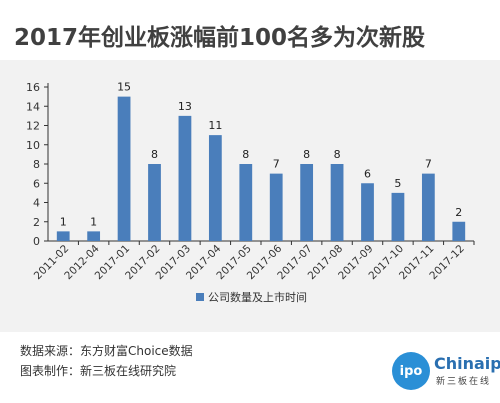  I want to click on y-tick-label: 0, so click(36, 241).